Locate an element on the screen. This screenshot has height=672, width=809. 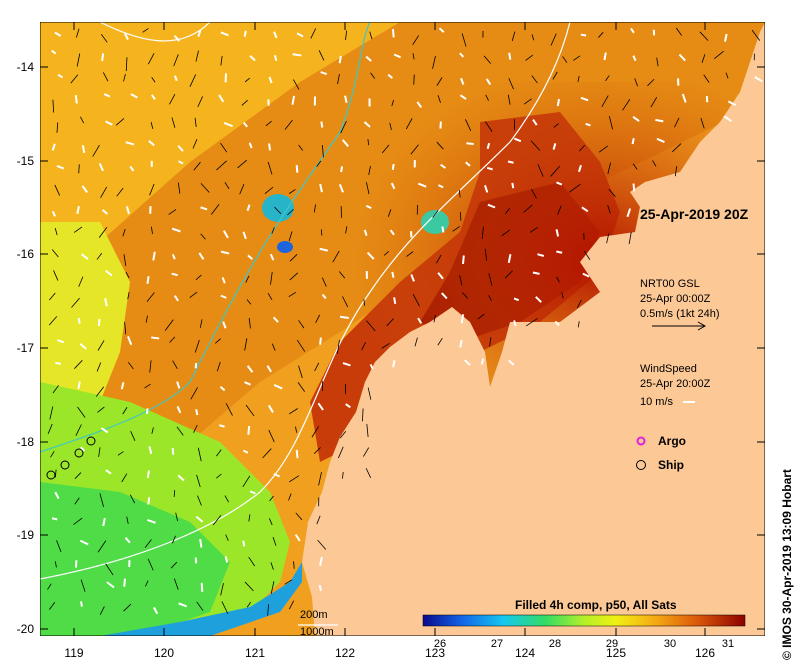
argo-legend-label: Argo is located at coordinates (672, 441).